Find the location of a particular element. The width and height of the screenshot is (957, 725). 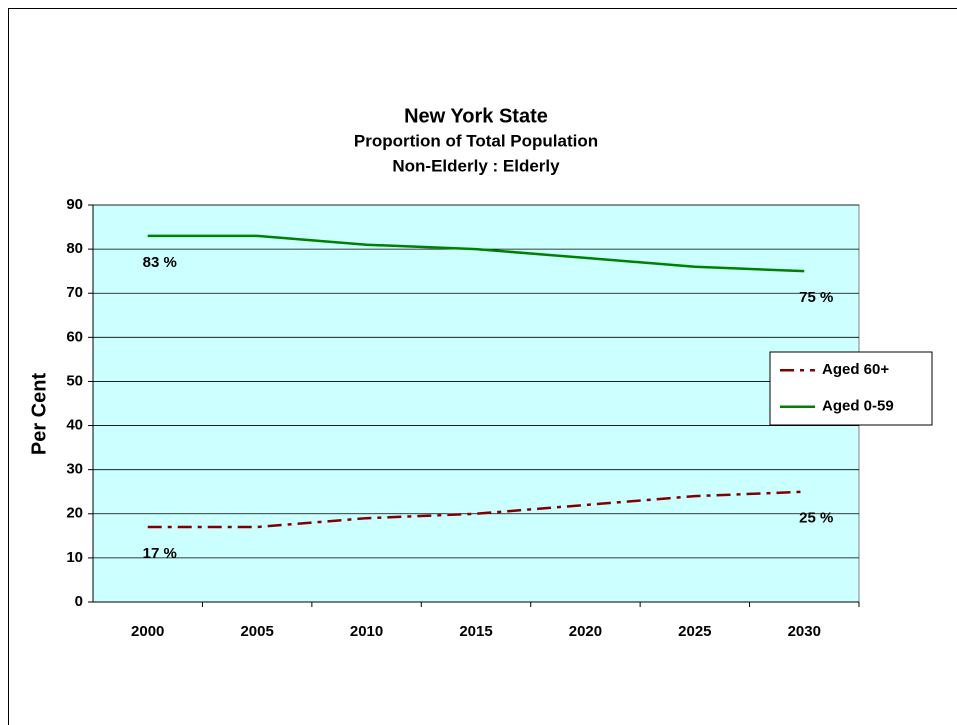

y-tick-label: 90 is located at coordinates (74, 204).